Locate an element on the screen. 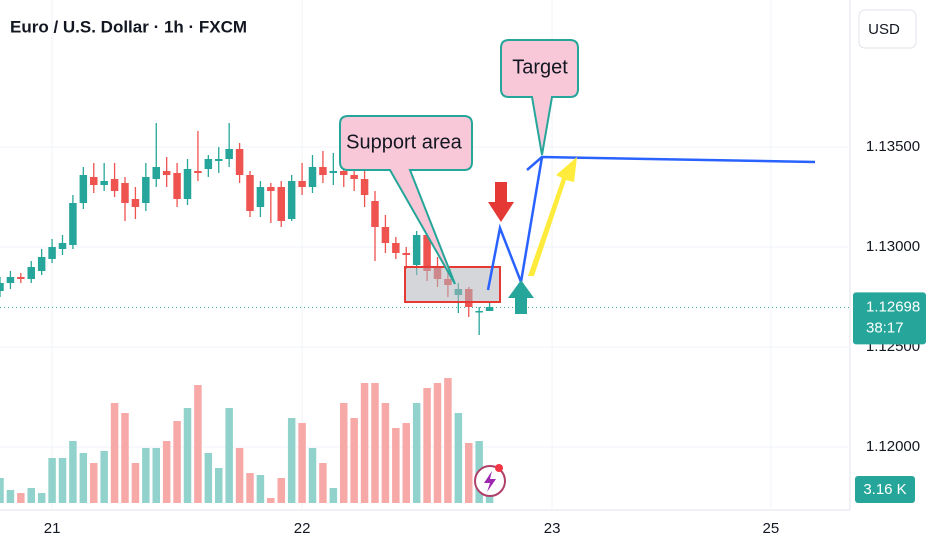  chart-title: Euro / U.S. Dollar · 1h · FXCM is located at coordinates (128, 26).